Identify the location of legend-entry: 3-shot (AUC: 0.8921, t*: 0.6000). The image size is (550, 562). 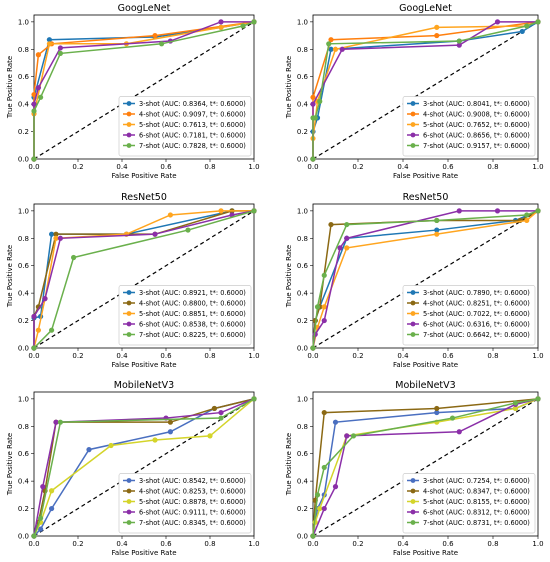
(192, 293).